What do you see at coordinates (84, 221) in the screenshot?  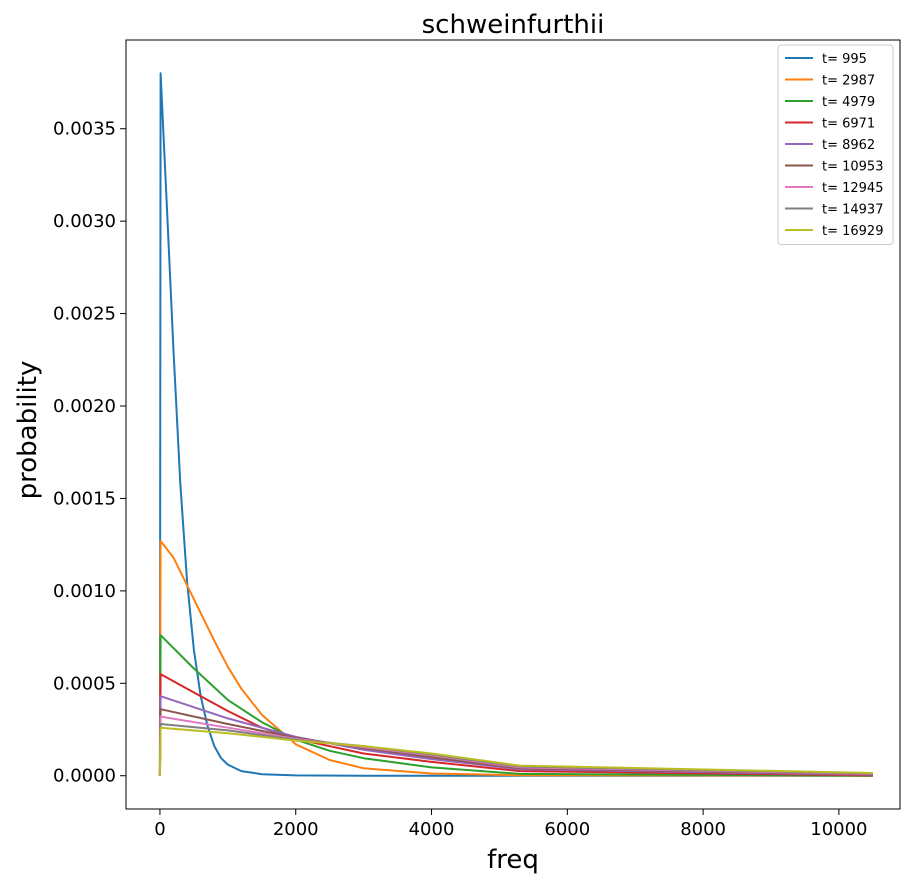 I see `y-tick-label: 0.0030` at bounding box center [84, 221].